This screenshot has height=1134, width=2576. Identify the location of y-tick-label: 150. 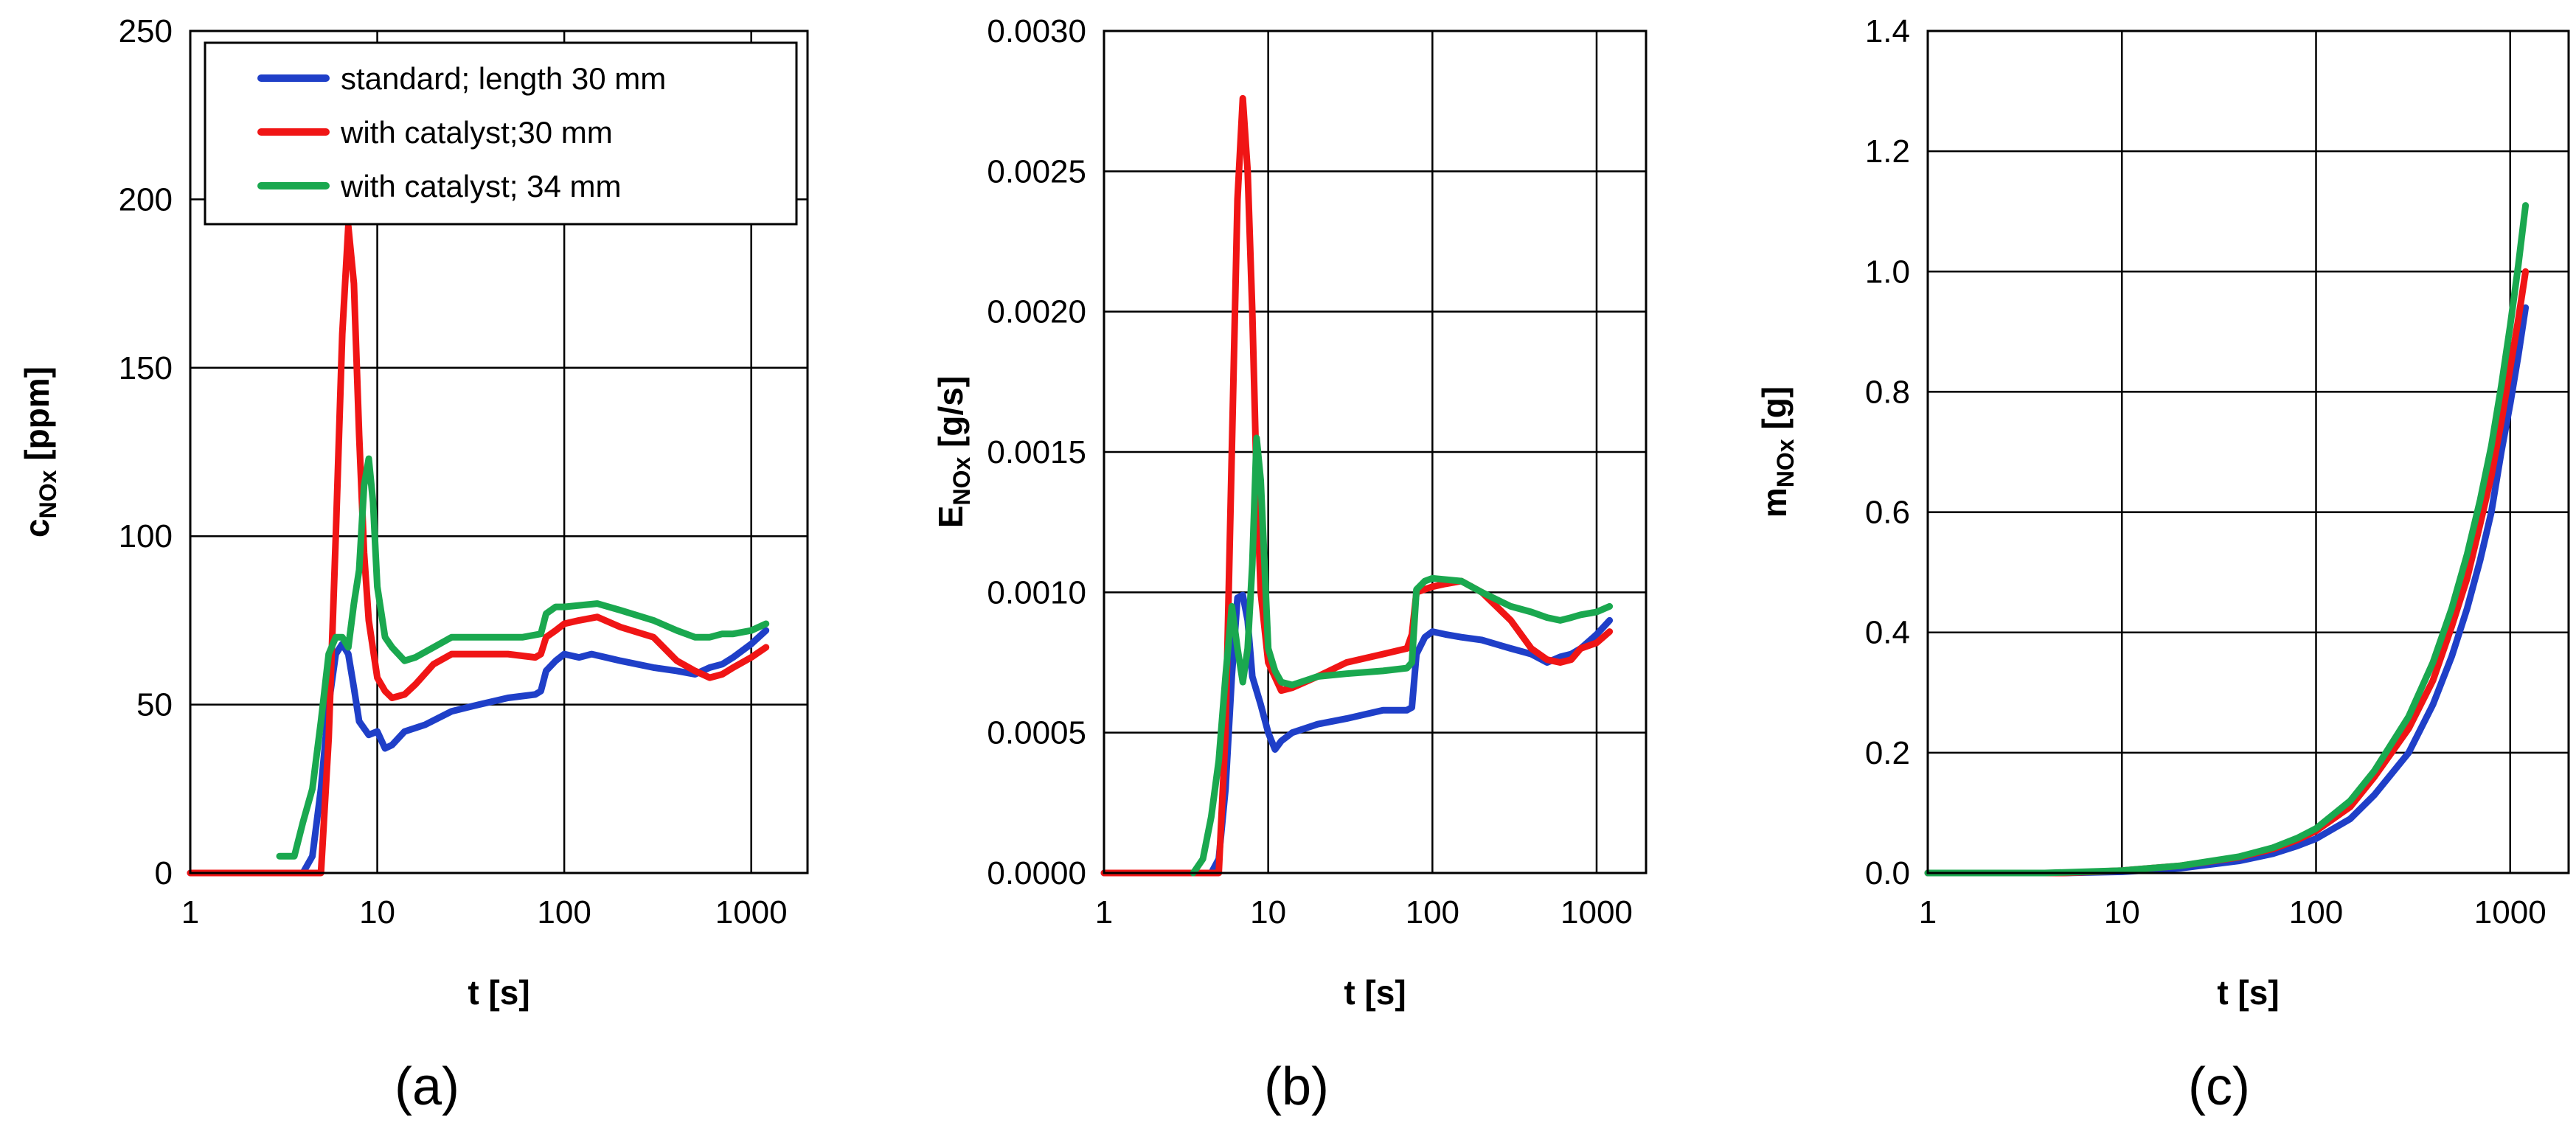
(146, 368).